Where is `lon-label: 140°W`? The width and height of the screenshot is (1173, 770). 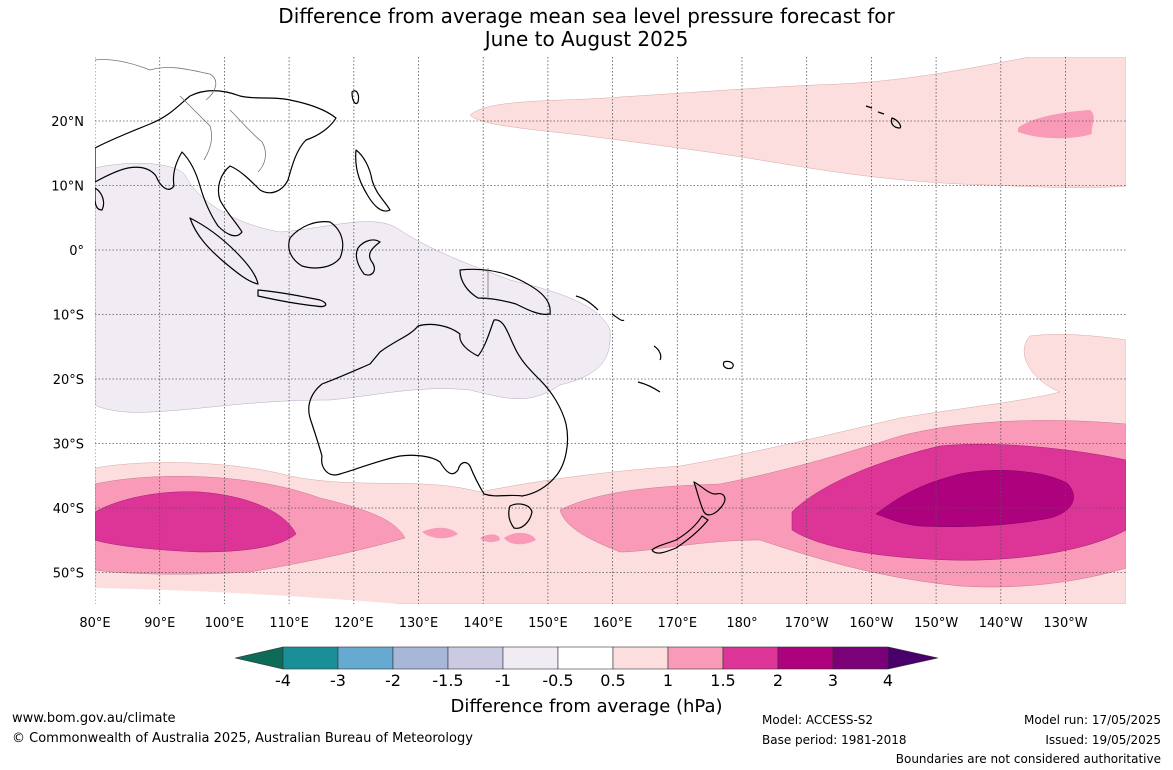 lon-label: 140°W is located at coordinates (1001, 623).